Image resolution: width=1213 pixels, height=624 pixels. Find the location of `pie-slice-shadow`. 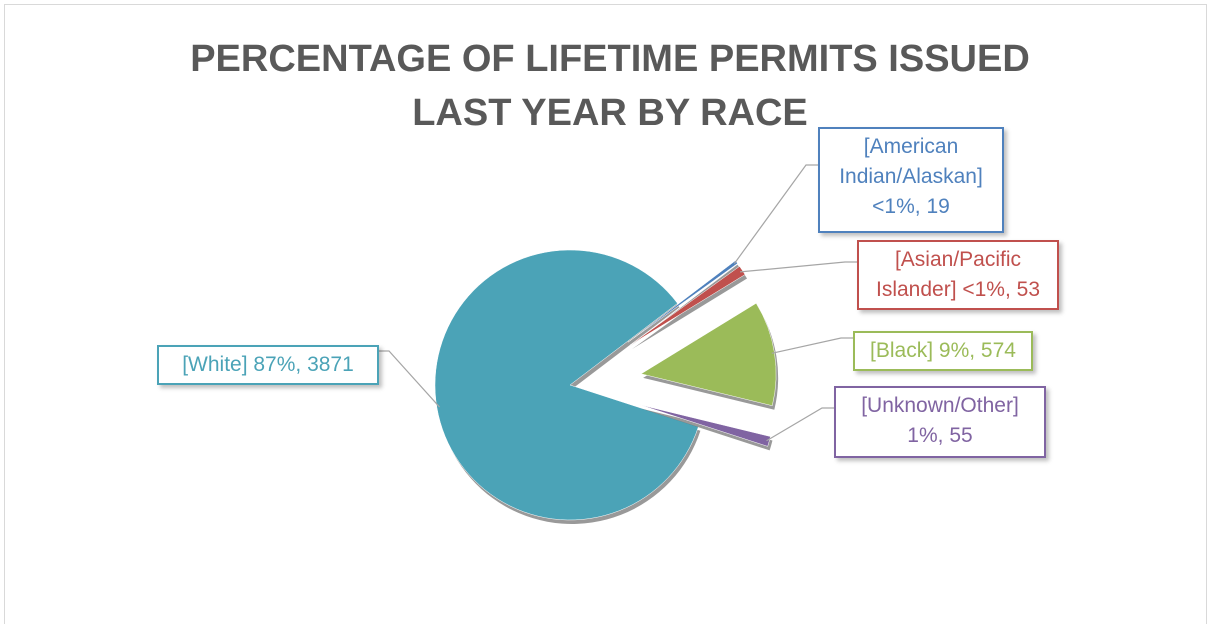

pie-slice-shadow is located at coordinates (707, 429).